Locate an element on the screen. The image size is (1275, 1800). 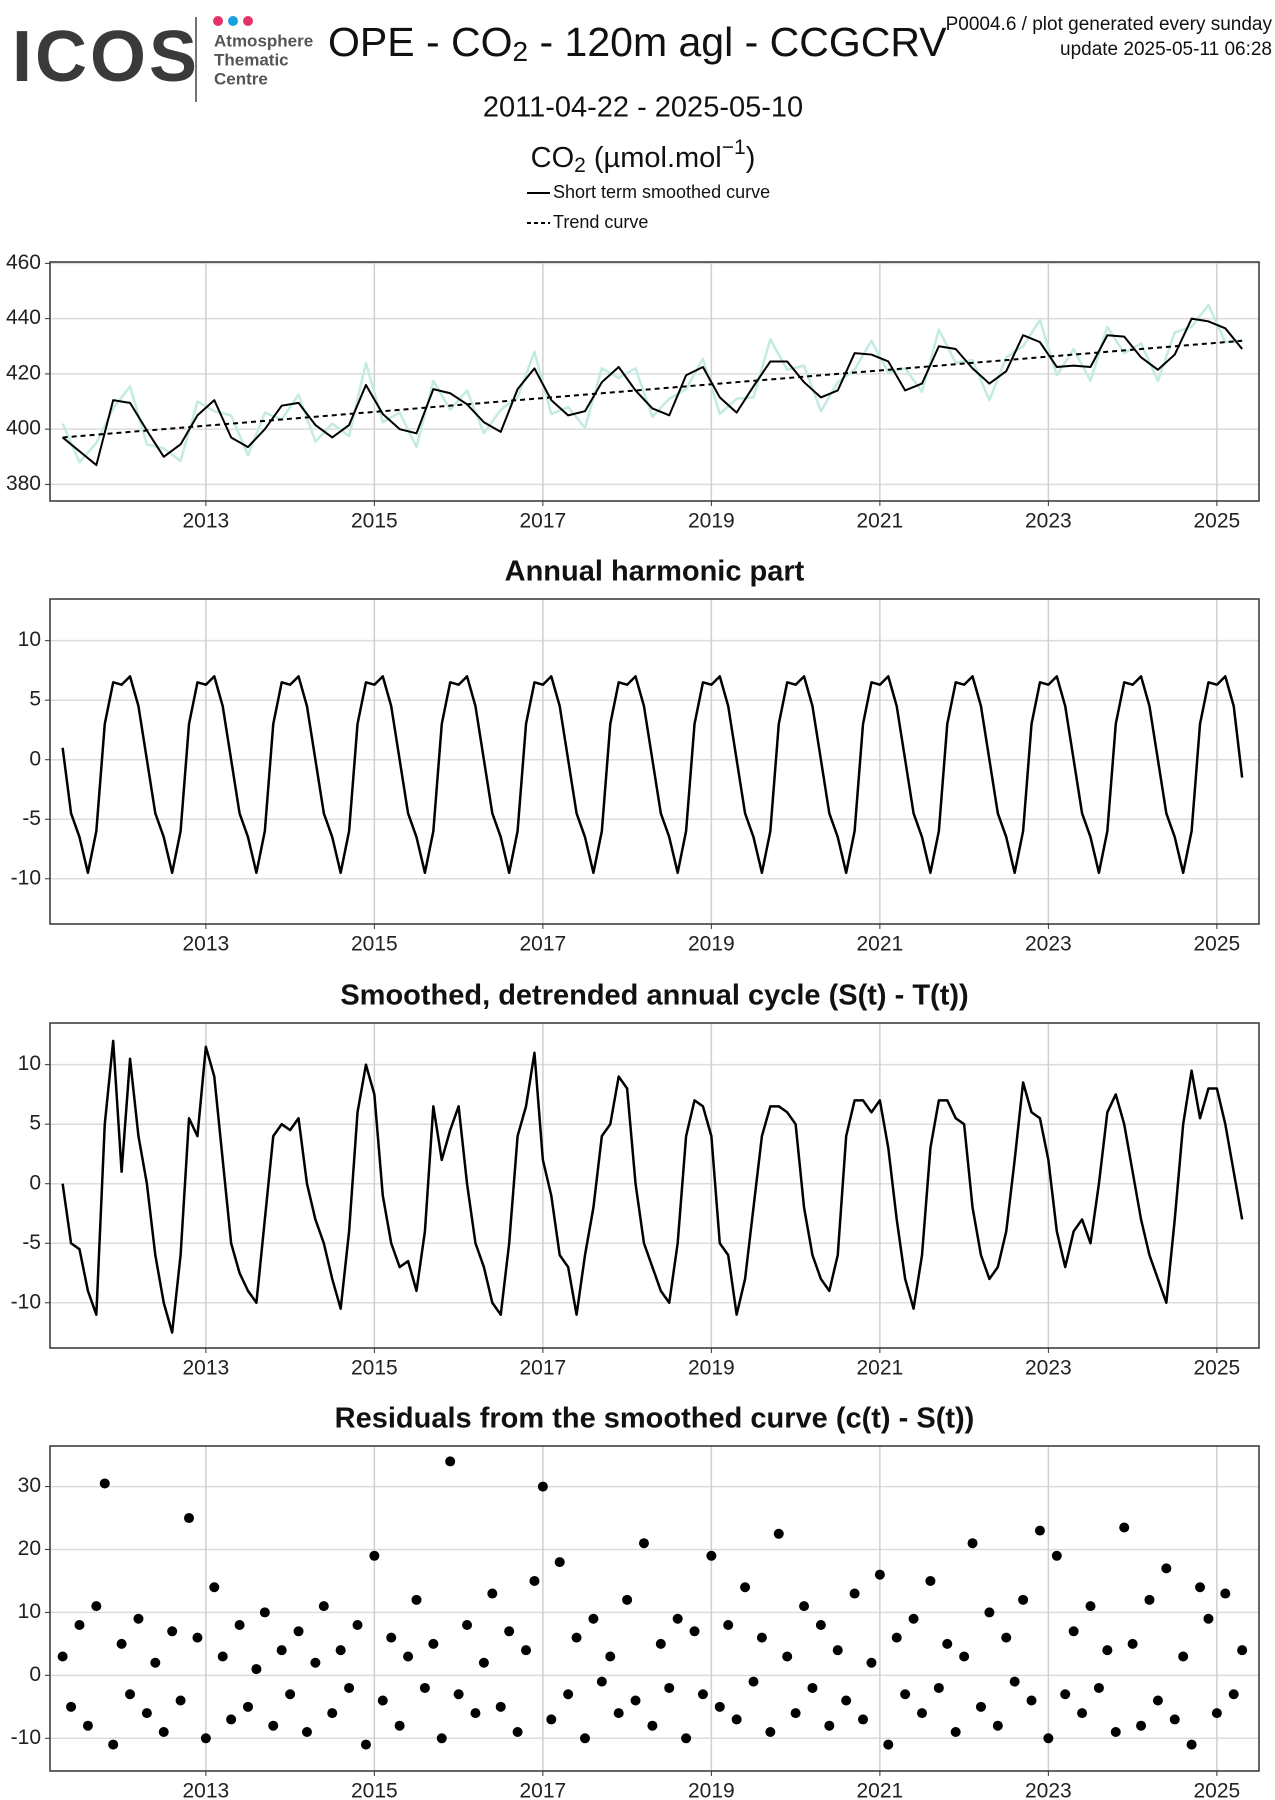
y-axis-title: CO2 (µmol.mol−1) is located at coordinates (643, 156).